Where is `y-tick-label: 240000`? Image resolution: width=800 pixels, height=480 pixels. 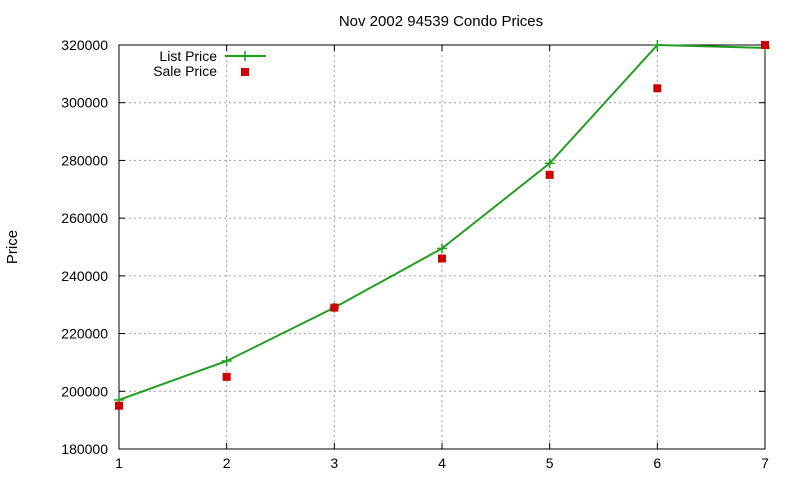 y-tick-label: 240000 is located at coordinates (84, 276).